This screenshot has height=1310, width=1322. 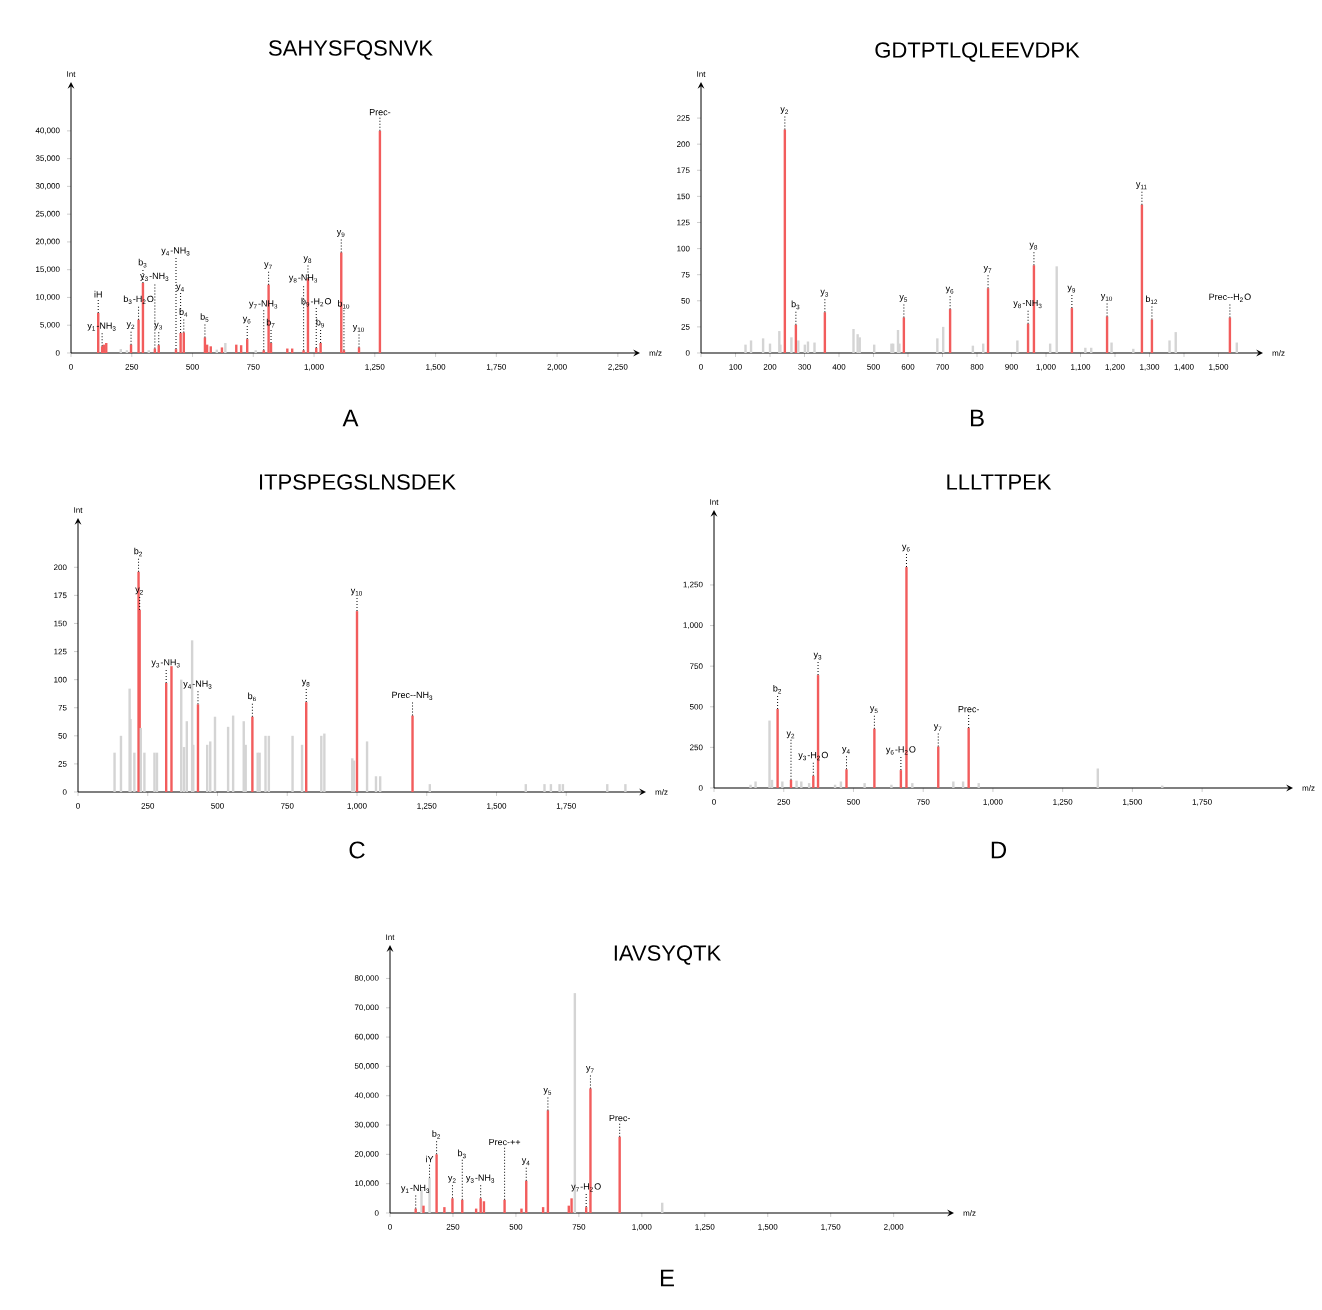 What do you see at coordinates (78, 806) in the screenshot?
I see `x-tick-label: 0` at bounding box center [78, 806].